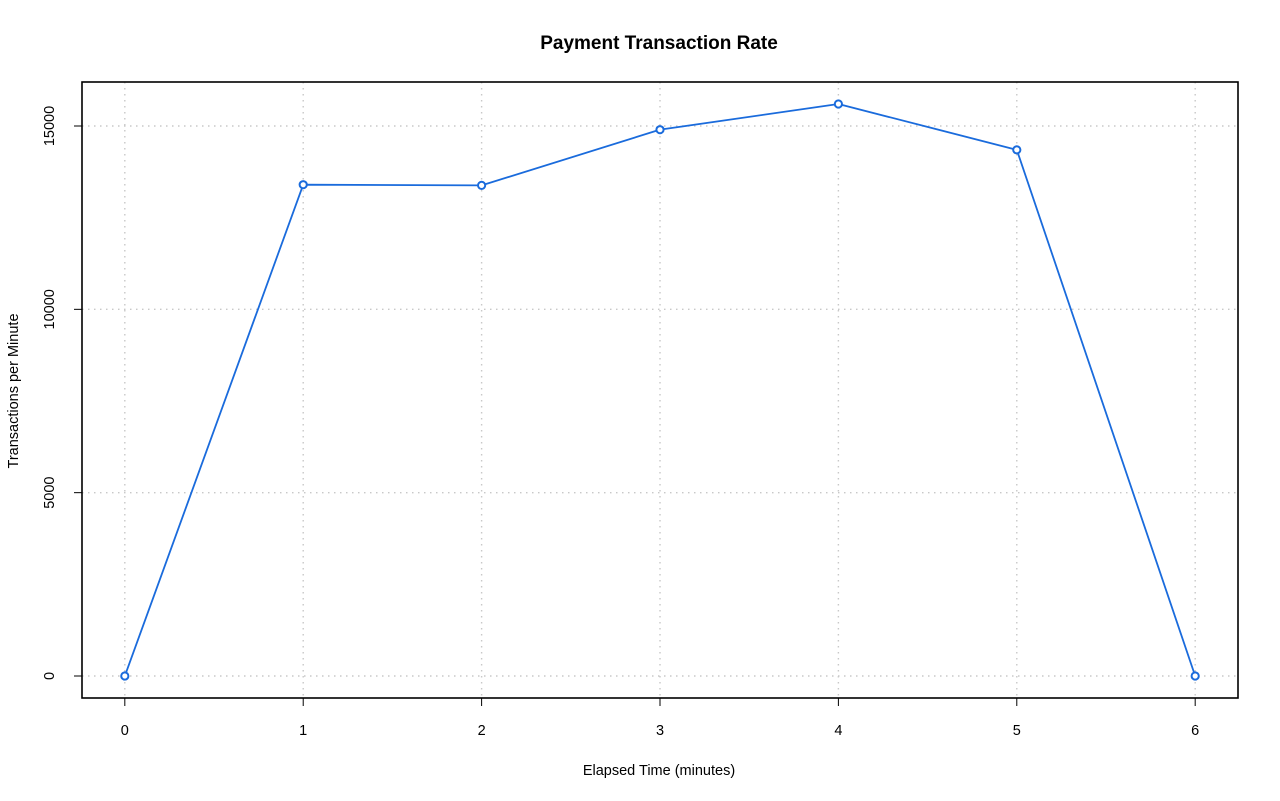  What do you see at coordinates (482, 731) in the screenshot?
I see `x-tick-label: 2` at bounding box center [482, 731].